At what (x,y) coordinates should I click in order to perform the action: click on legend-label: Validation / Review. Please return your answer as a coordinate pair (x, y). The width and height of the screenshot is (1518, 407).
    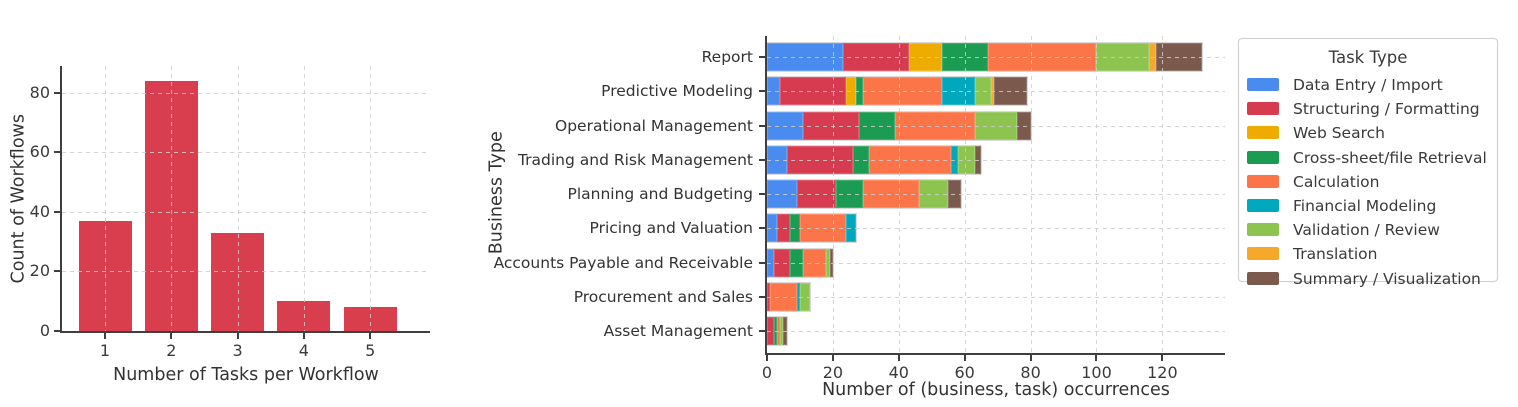
    Looking at the image, I should click on (1366, 230).